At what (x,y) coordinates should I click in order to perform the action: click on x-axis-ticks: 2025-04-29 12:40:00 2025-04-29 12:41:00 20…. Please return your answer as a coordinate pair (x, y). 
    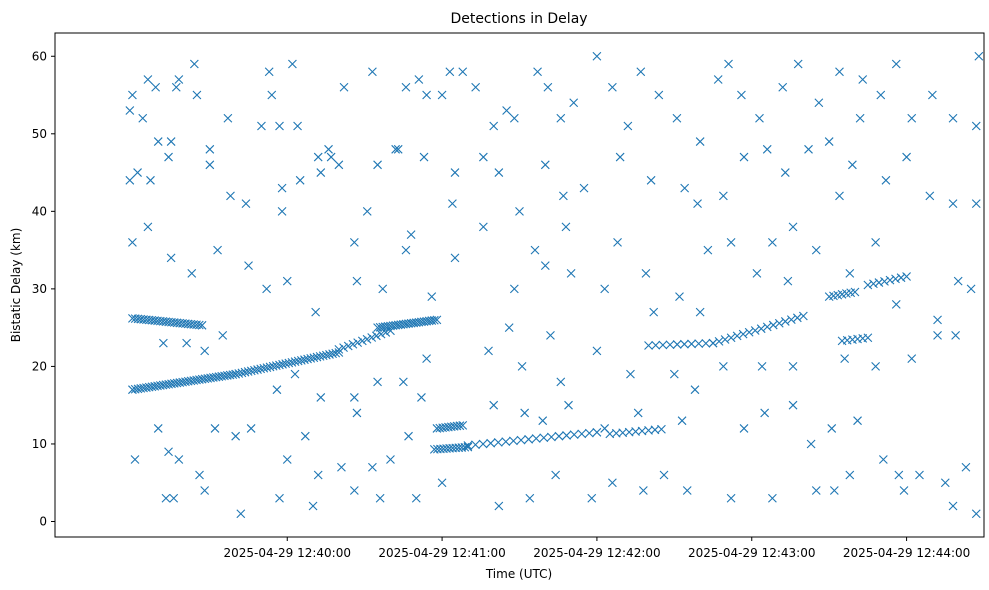
    Looking at the image, I should click on (597, 548).